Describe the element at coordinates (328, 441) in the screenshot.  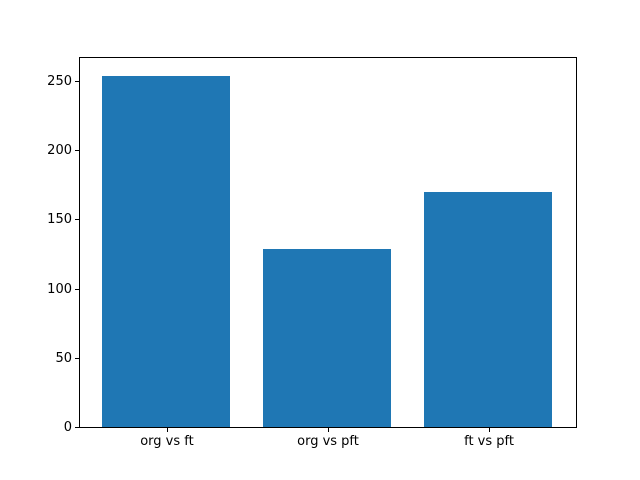
I see `x-tick-label: org vs pft` at that location.